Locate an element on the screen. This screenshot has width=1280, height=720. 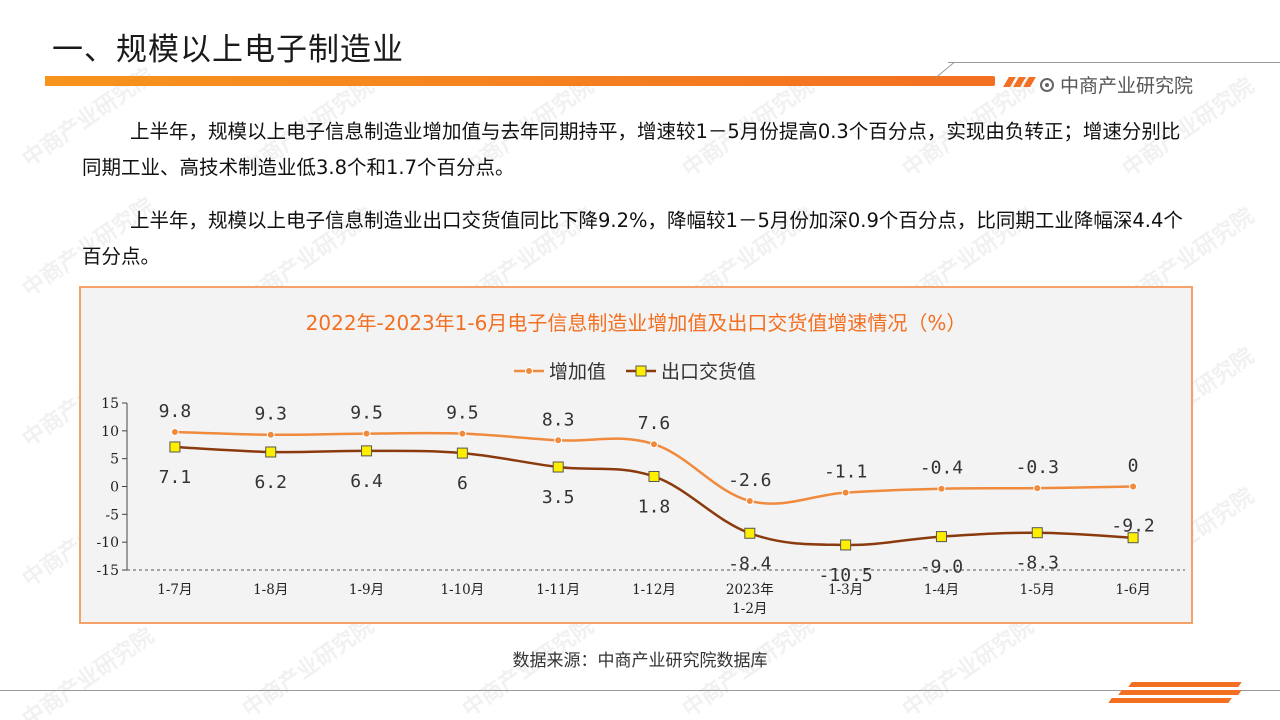
data-label: 3.5 is located at coordinates (558, 497).